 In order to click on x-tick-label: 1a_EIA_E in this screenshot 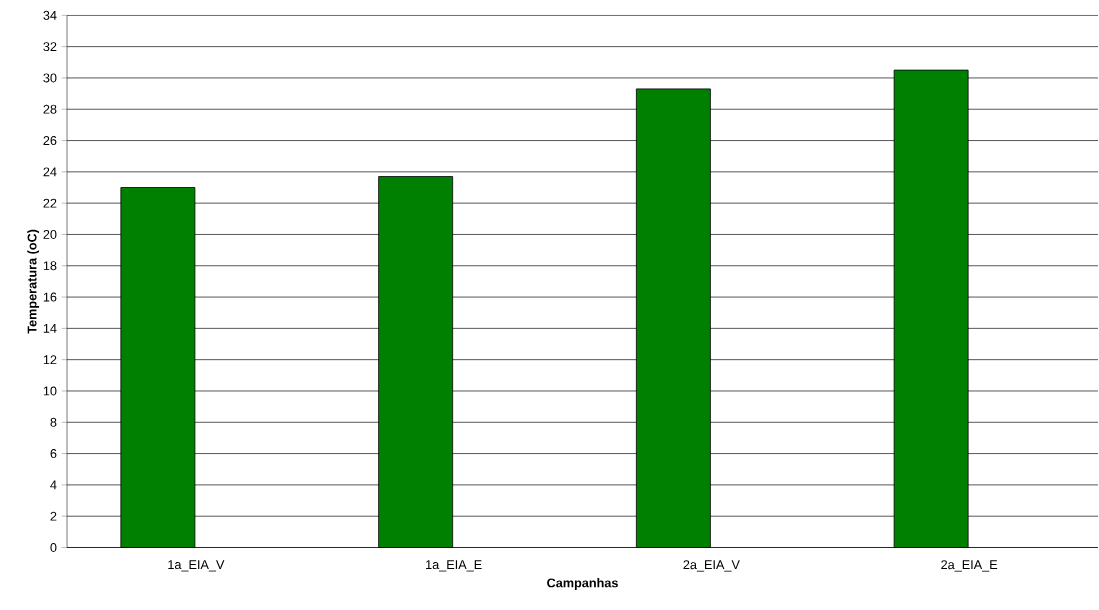, I will do `click(454, 566)`.